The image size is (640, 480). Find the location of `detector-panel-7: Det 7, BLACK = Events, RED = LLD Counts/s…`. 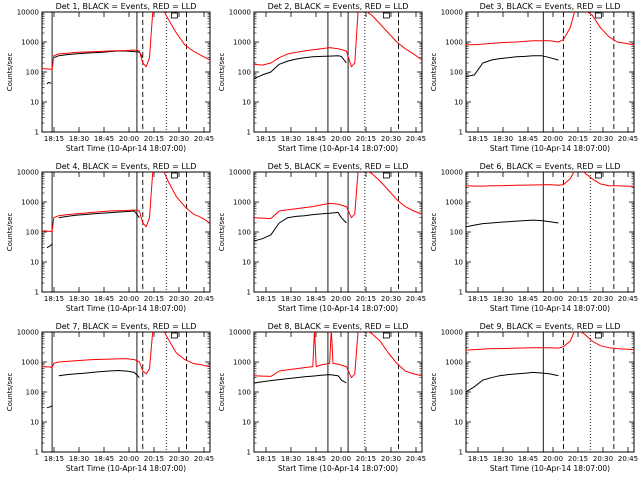

detector-panel-7: Det 7, BLACK = Events, RED = LLD Counts/s… is located at coordinates (110, 397).